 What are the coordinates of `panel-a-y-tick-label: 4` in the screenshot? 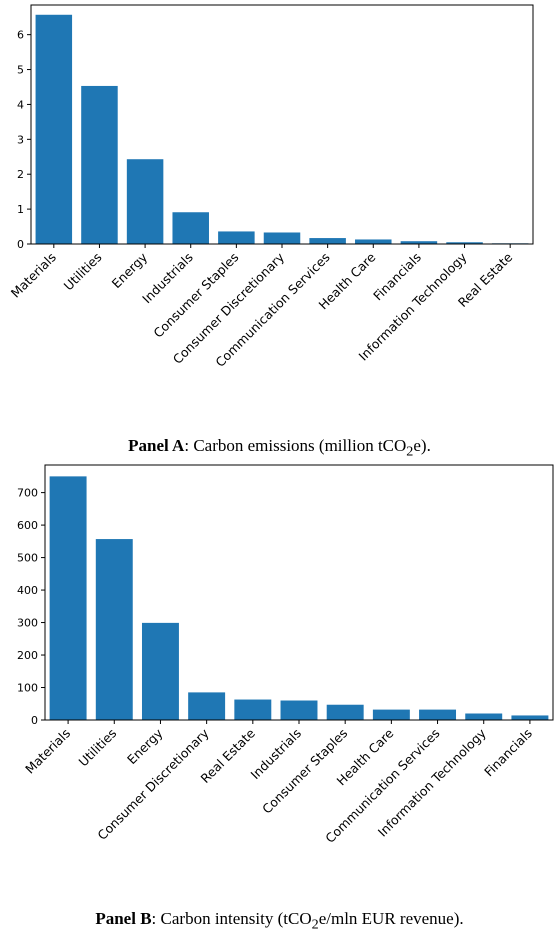 It's located at (20, 104).